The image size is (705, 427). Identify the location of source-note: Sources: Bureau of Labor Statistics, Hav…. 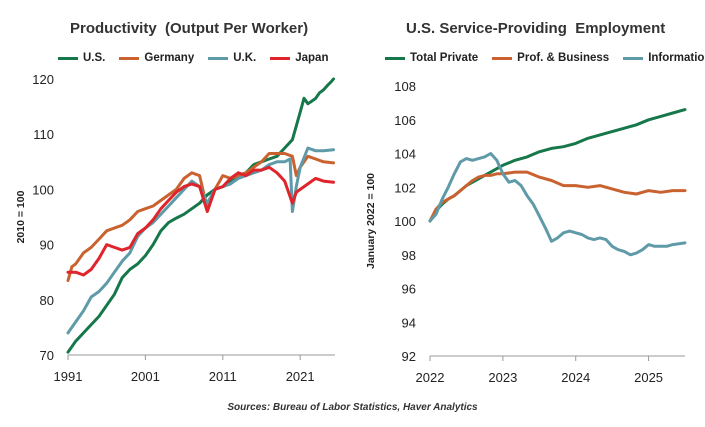
(352, 407).